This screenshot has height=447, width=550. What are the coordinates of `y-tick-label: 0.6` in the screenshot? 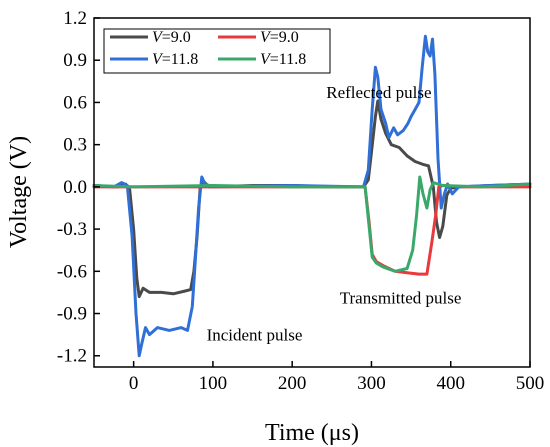 It's located at (75, 102).